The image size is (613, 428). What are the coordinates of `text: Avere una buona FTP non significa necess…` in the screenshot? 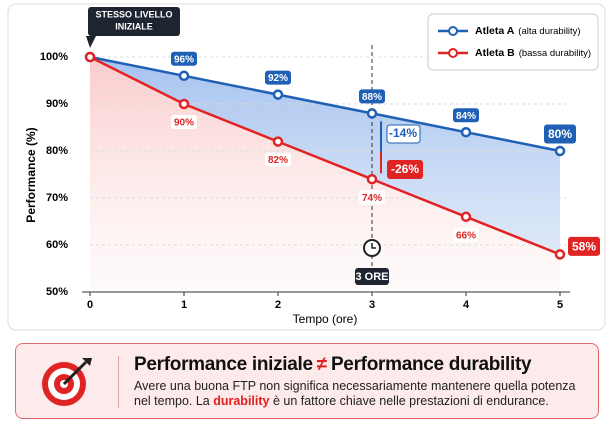 It's located at (355, 393).